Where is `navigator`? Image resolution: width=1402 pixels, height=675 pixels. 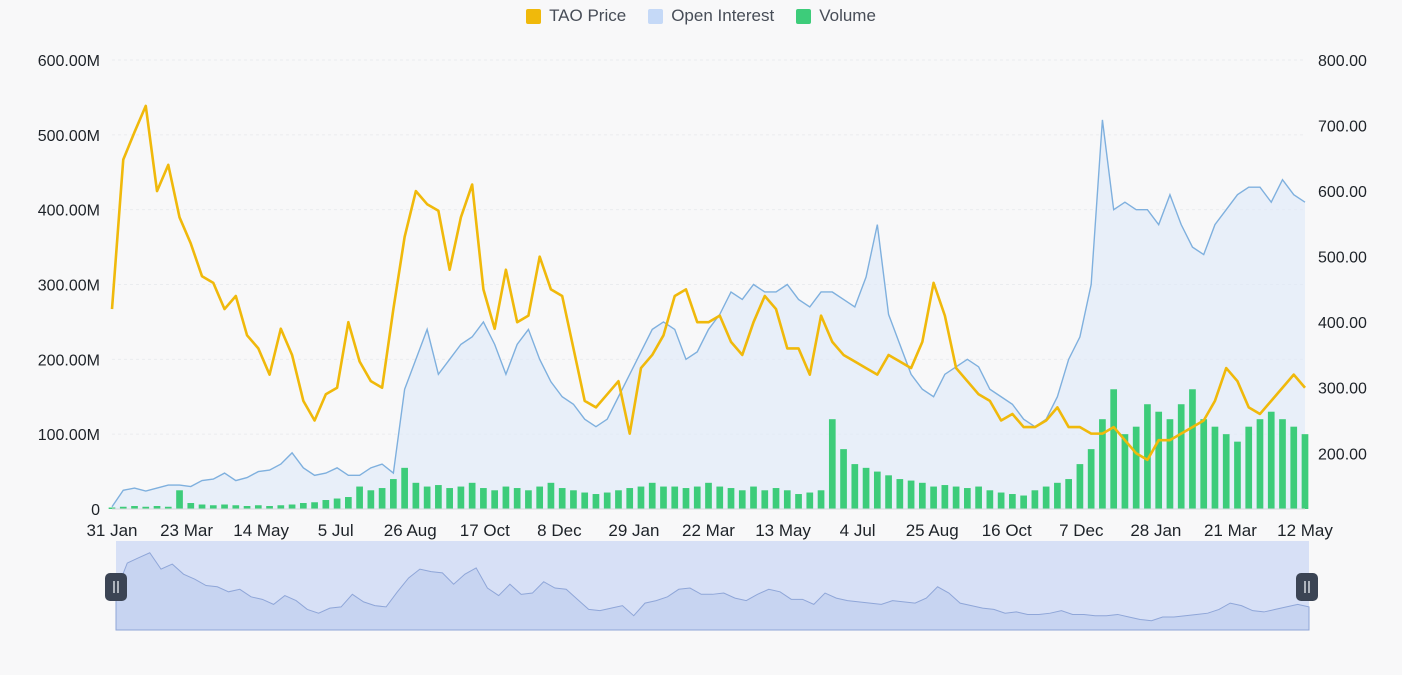
navigator is located at coordinates (711, 586).